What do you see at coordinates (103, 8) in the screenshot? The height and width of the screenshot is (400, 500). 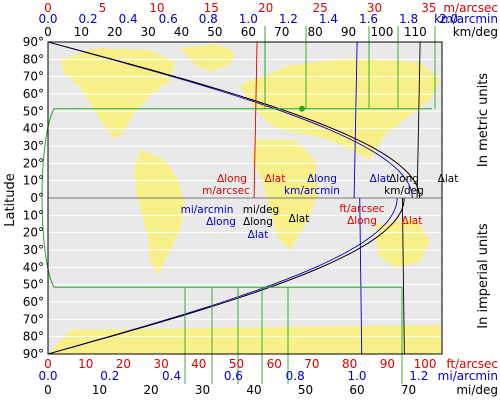 I see `top-tick-red-1: 5` at bounding box center [103, 8].